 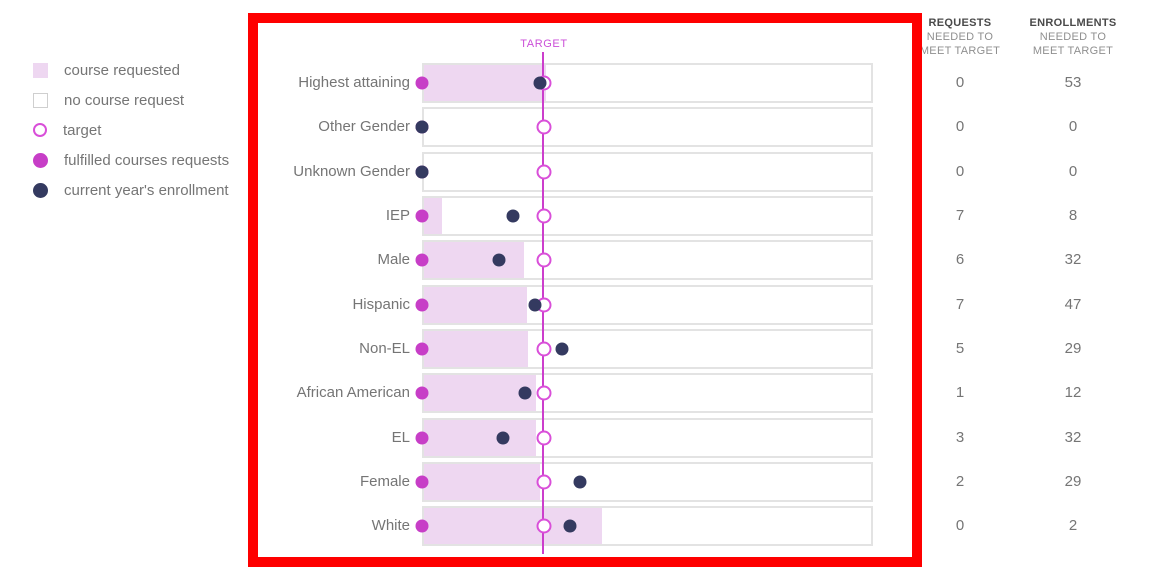 I want to click on chart-row: African American 1 12, so click(x=584, y=393).